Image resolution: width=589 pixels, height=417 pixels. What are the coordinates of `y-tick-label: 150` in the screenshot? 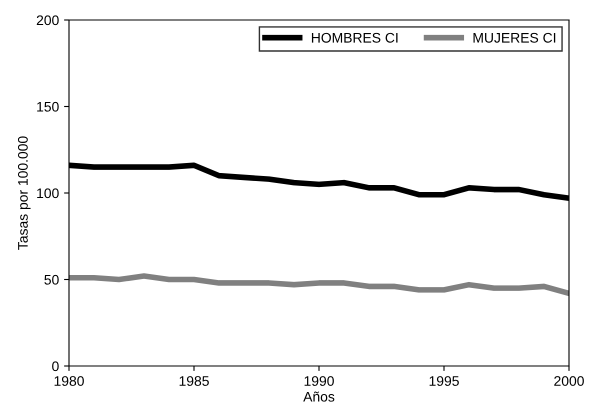 It's located at (48, 107).